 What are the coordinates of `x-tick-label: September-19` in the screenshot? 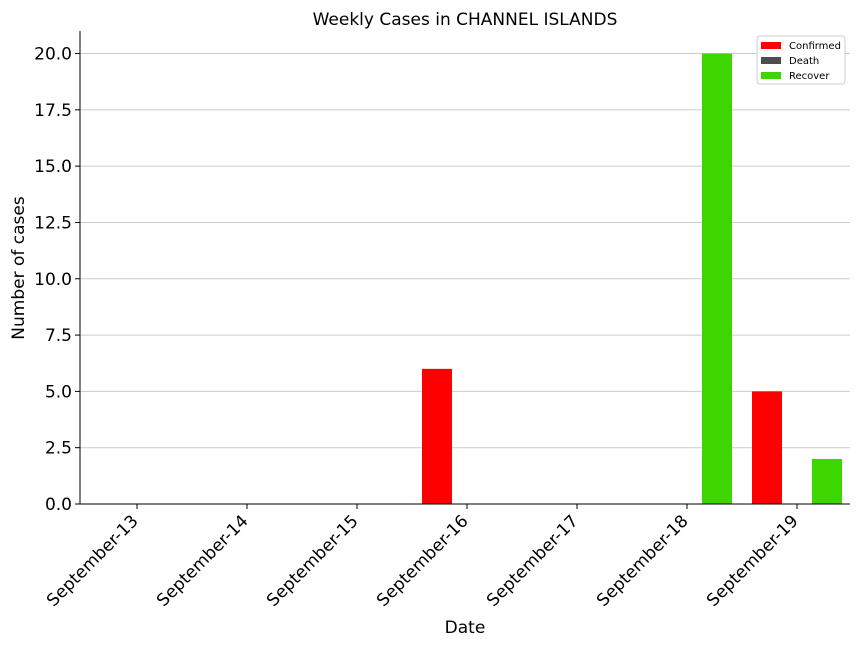 It's located at (752, 560).